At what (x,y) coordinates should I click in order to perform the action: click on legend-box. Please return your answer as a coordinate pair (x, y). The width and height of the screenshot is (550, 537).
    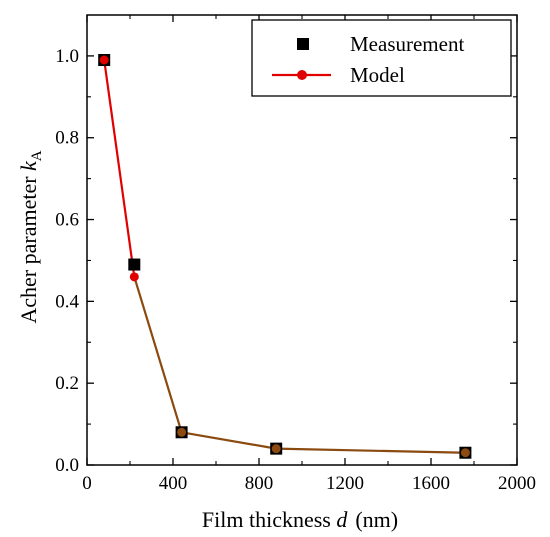
    Looking at the image, I should click on (381, 58).